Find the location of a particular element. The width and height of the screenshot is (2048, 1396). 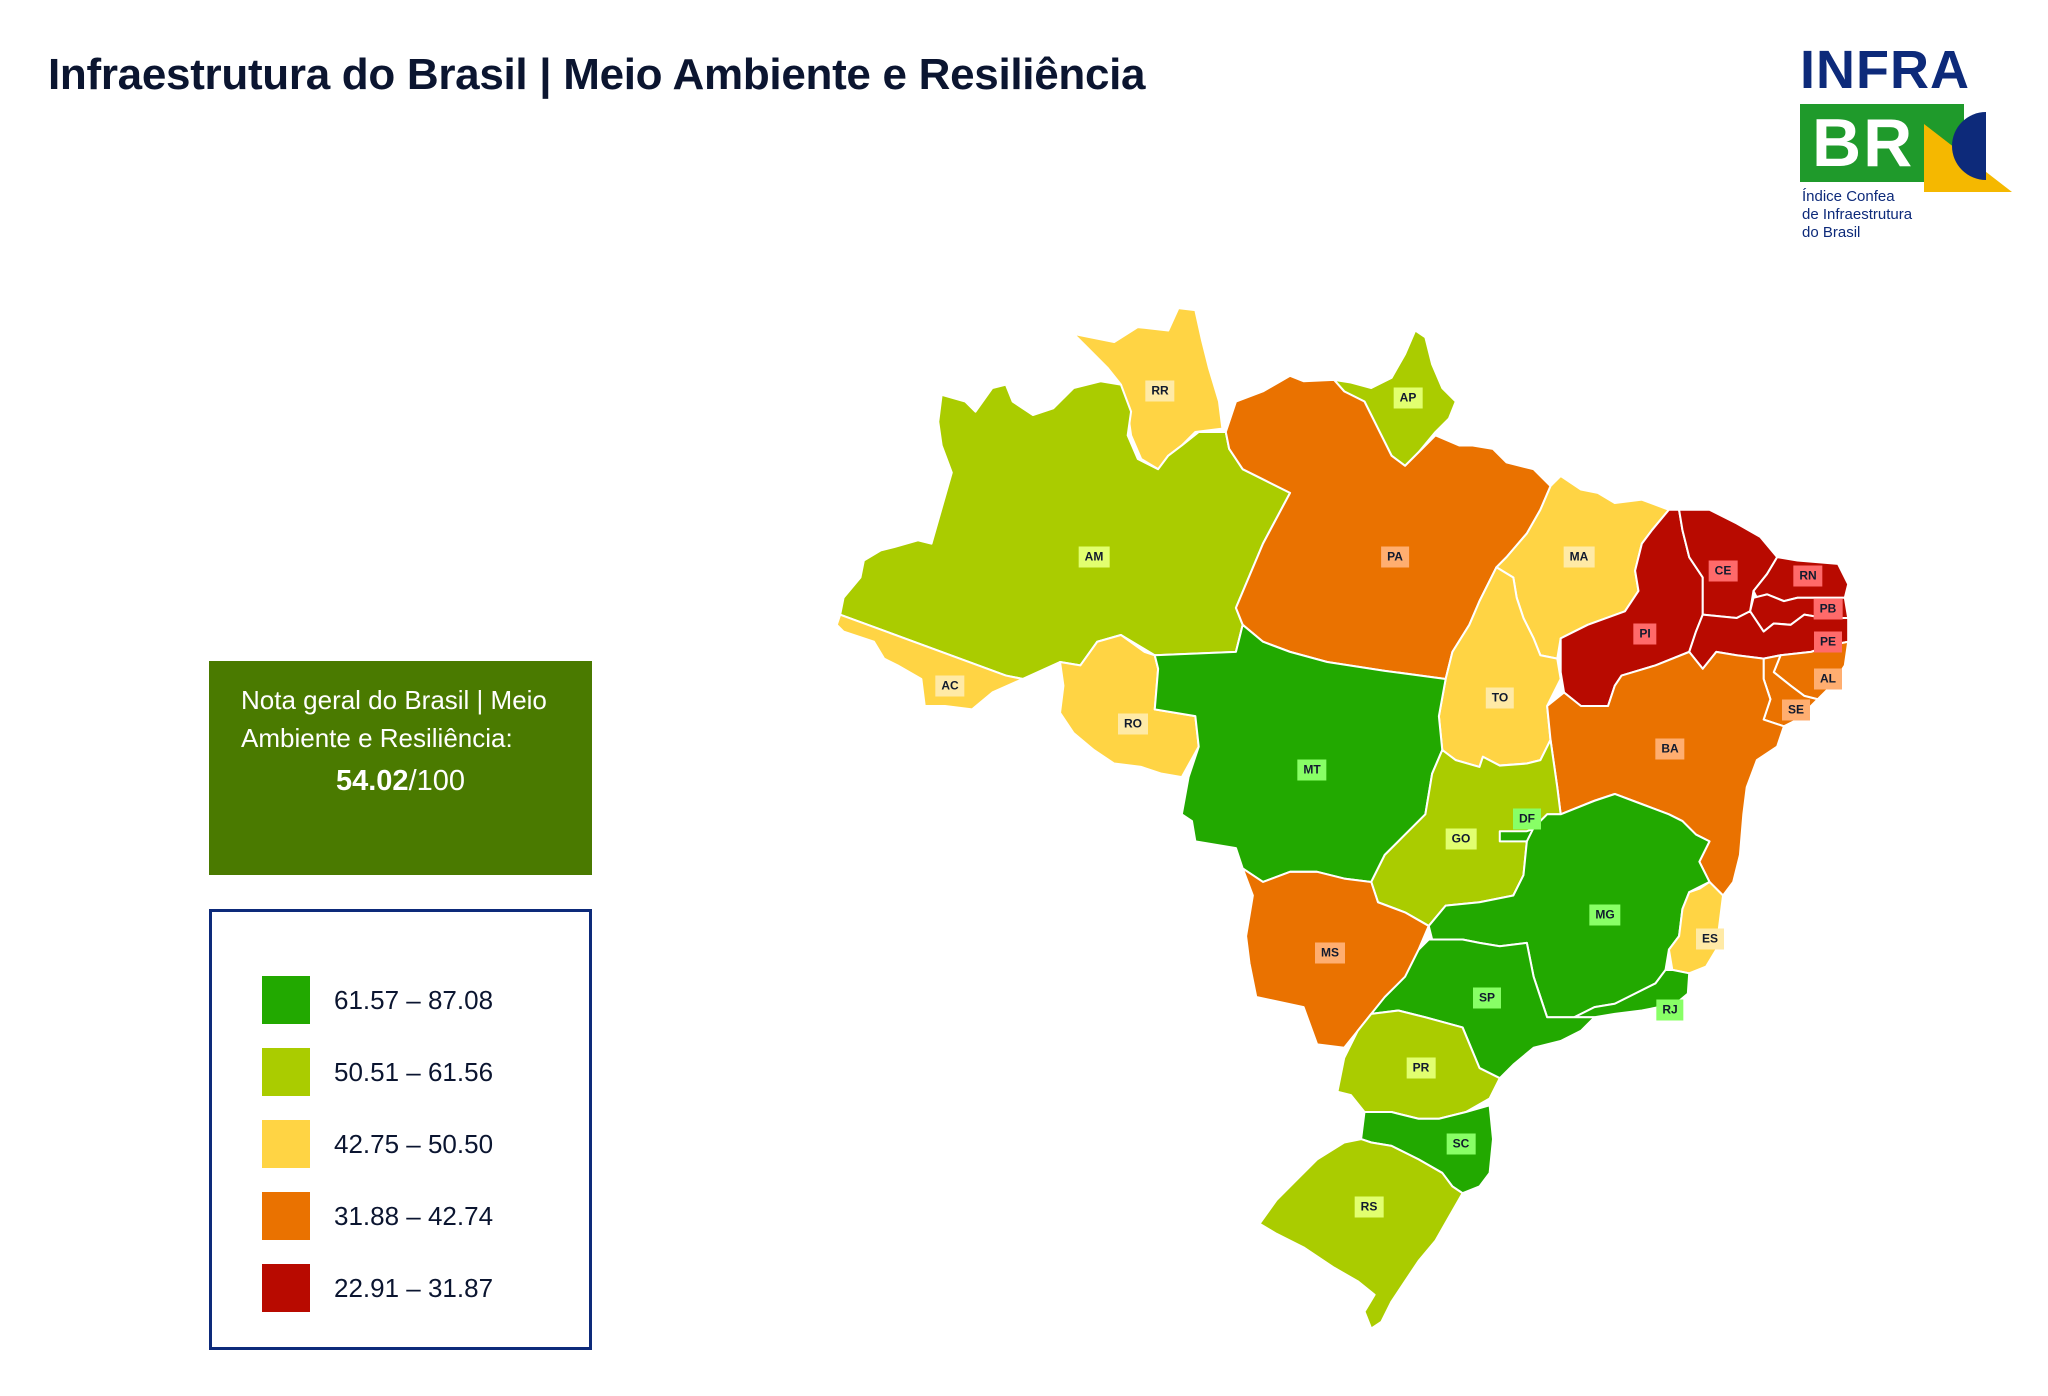

state-label-CE: CE is located at coordinates (1723, 571).